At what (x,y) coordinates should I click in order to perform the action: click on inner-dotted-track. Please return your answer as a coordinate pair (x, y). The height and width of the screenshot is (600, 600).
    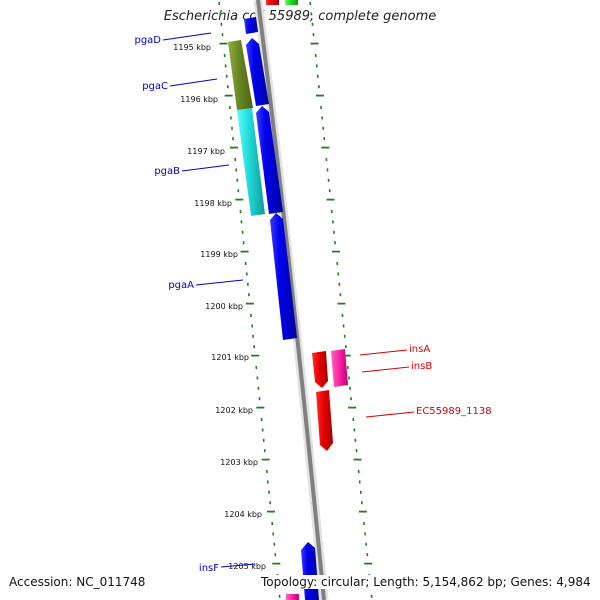
    Looking at the image, I should click on (249, 299).